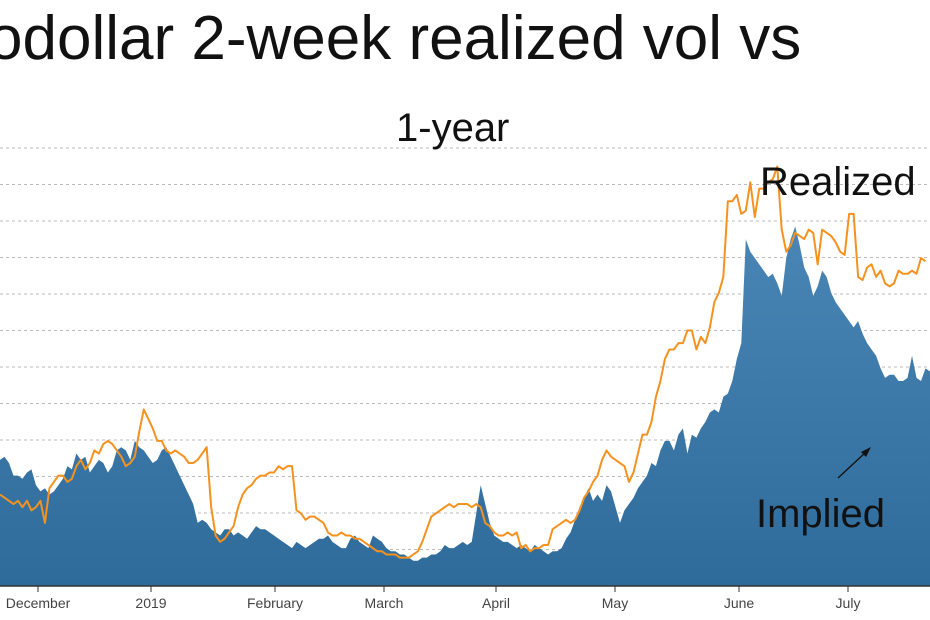  What do you see at coordinates (820, 514) in the screenshot?
I see `annotation-implied: Implied` at bounding box center [820, 514].